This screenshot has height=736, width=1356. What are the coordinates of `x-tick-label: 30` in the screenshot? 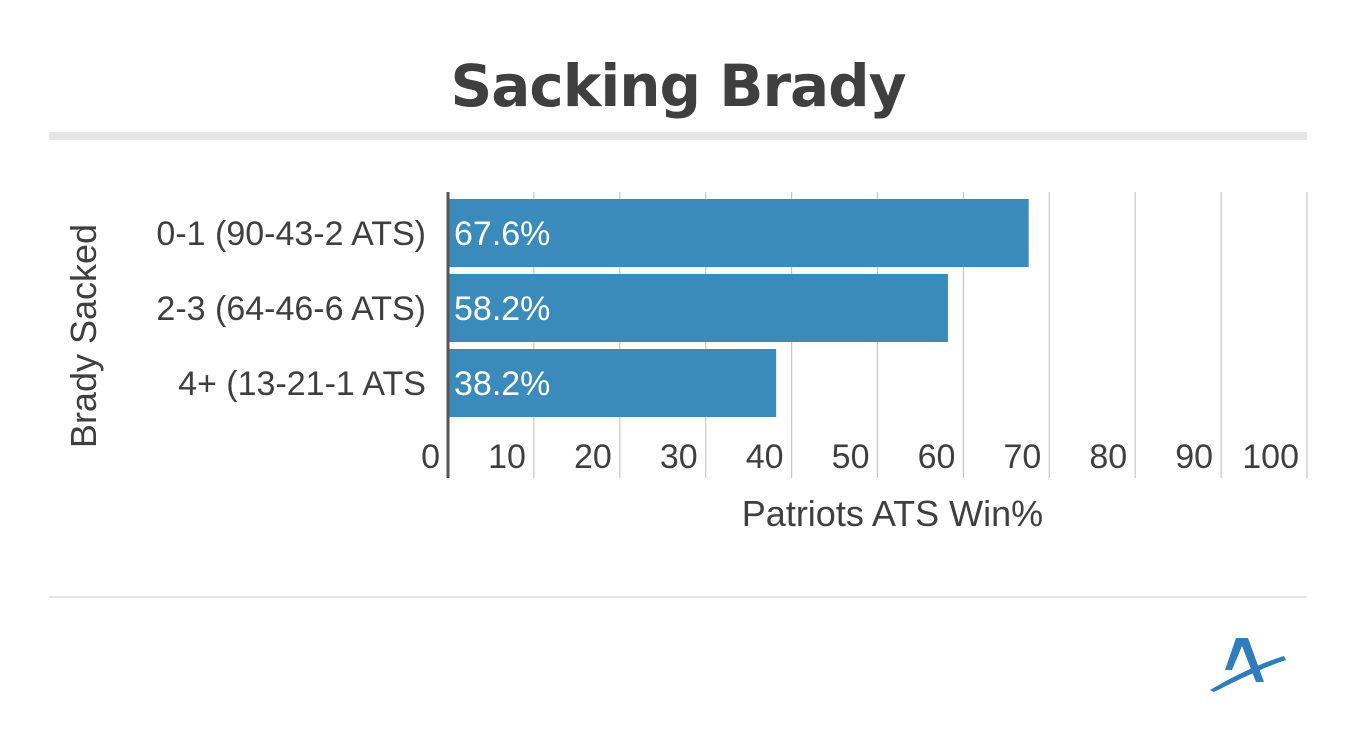 It's located at (679, 457).